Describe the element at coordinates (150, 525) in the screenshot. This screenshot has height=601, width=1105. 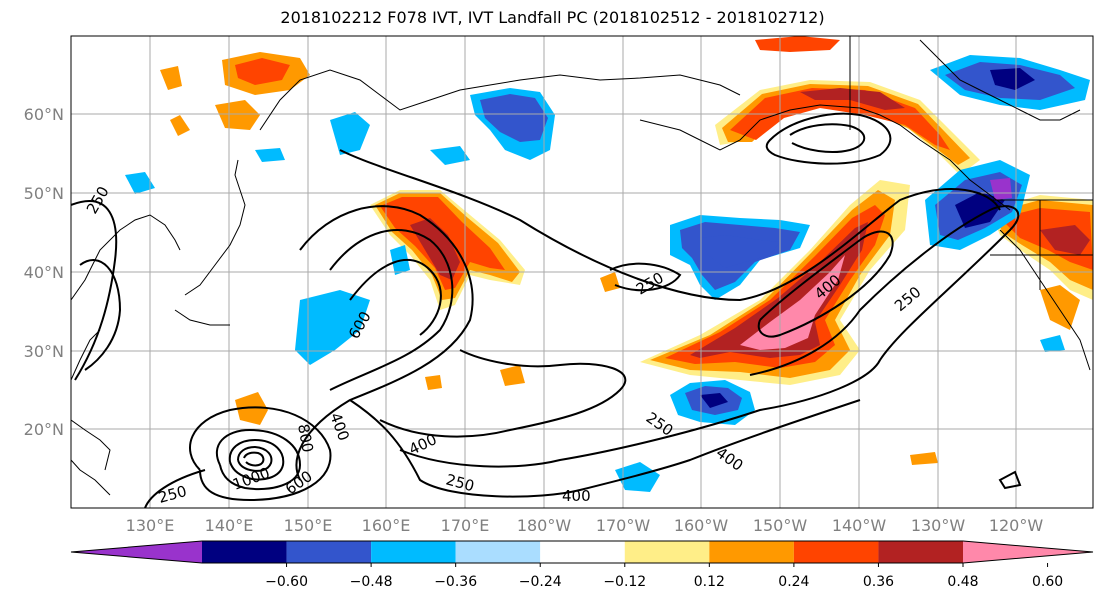
I see `lon-label: 130°E` at that location.